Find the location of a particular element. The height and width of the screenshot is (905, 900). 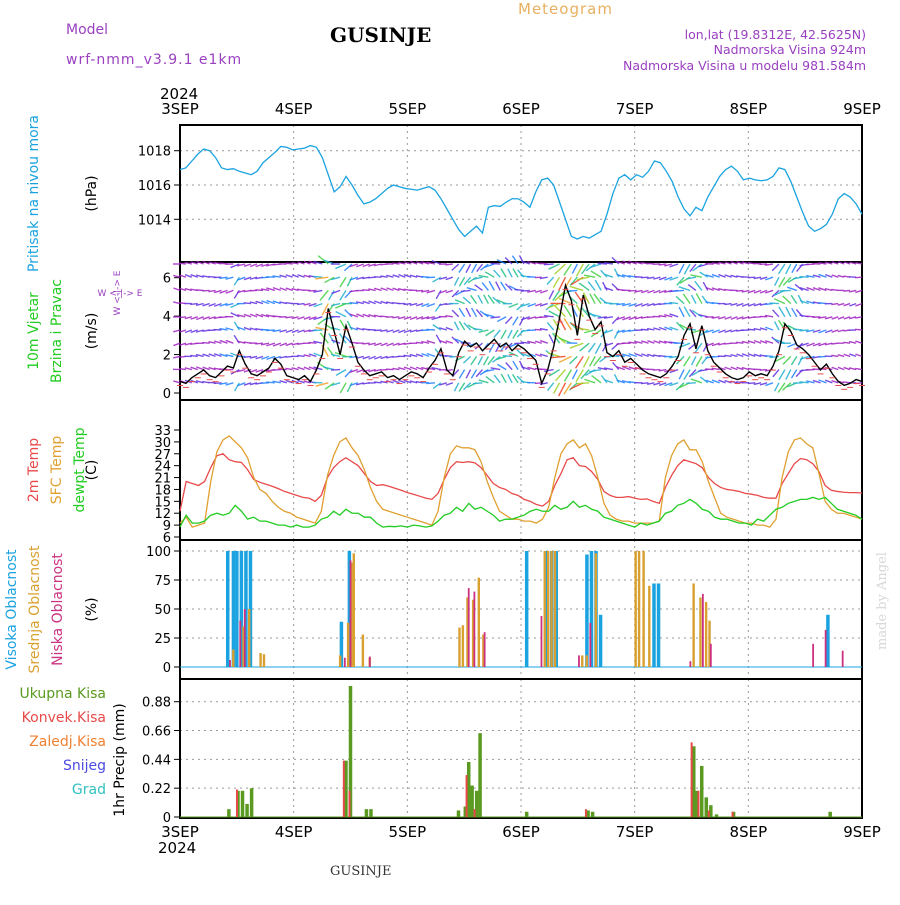

footer-location: GUSINJE is located at coordinates (360, 871).